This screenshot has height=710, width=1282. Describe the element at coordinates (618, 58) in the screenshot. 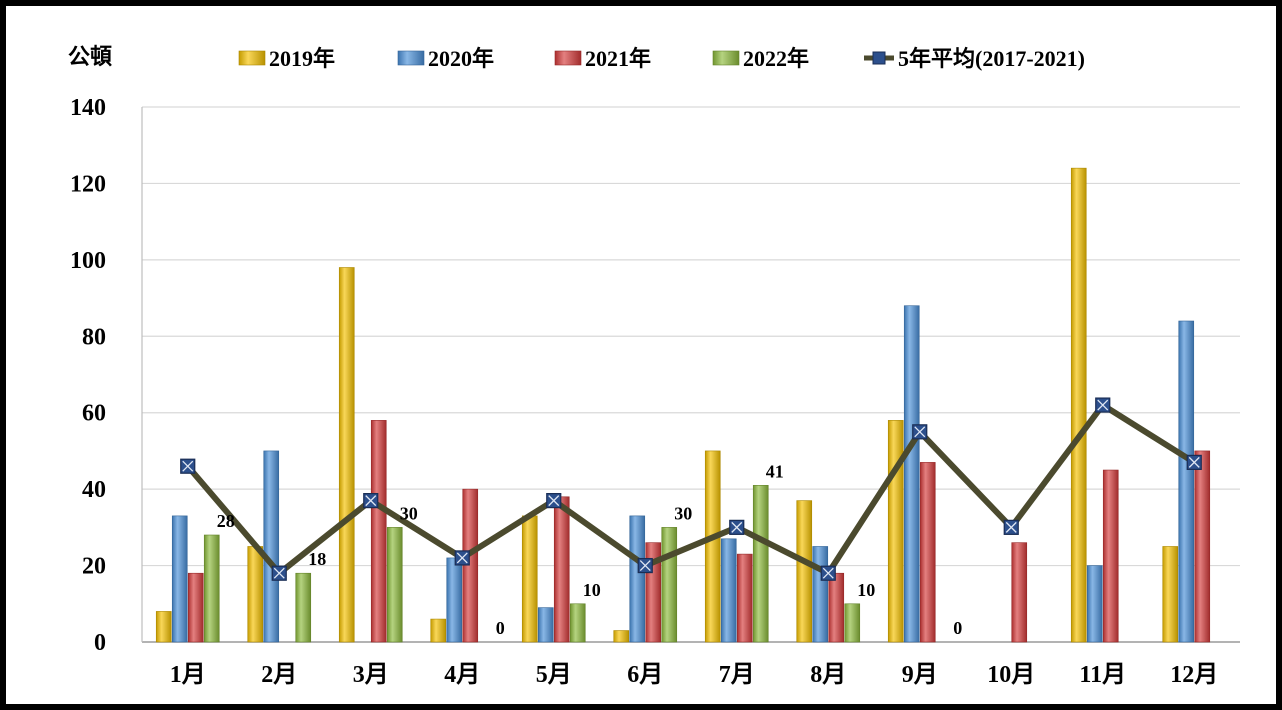

I see `svg-text: 2021年` at that location.